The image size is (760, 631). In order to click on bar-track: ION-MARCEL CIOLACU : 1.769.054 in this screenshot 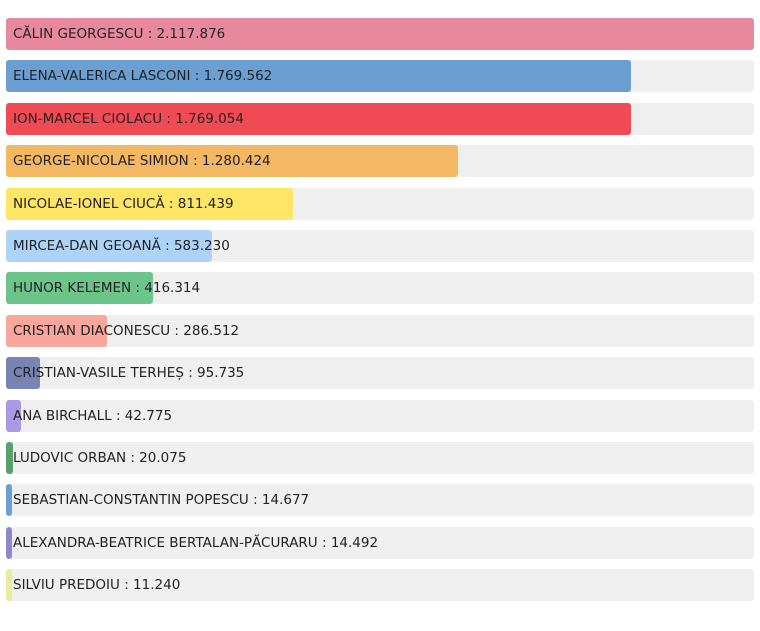, I will do `click(380, 118)`.